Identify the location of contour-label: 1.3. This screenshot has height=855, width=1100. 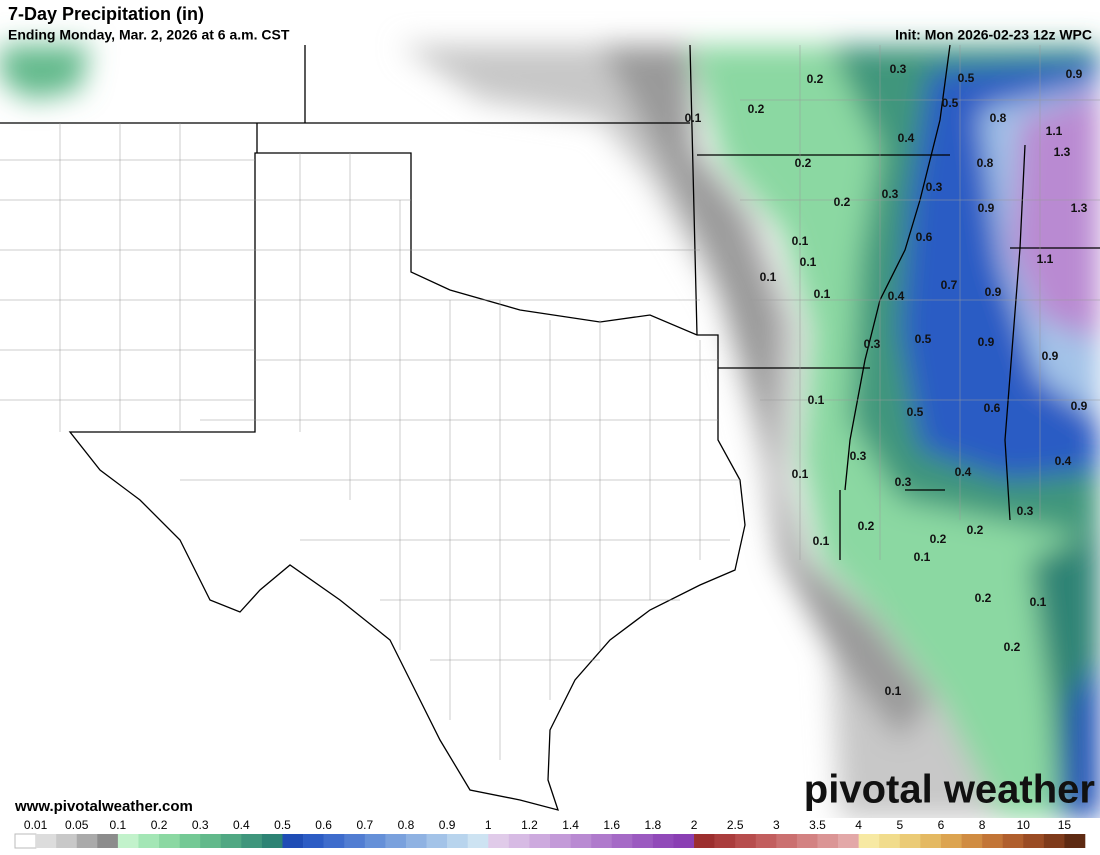
(1079, 208).